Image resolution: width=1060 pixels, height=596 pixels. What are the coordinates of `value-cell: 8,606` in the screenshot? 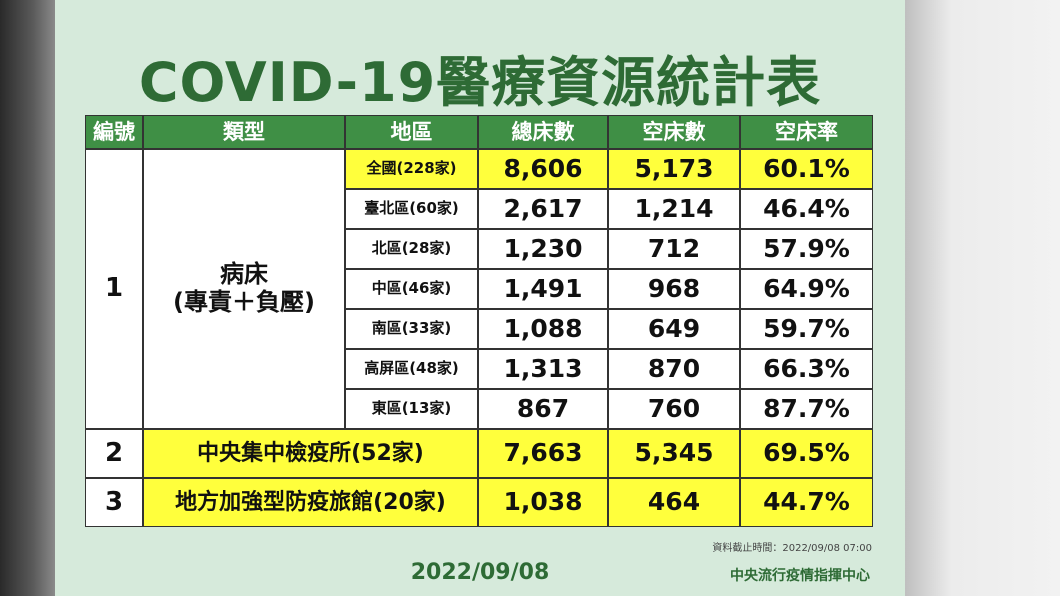 It's located at (543, 169).